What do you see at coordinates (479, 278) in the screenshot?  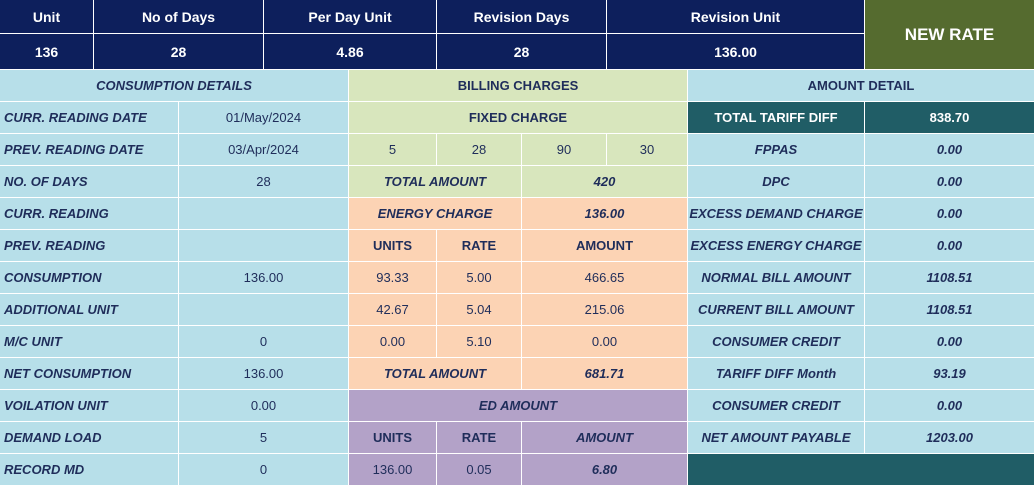 I see `energy-rate-value: 5.00` at bounding box center [479, 278].